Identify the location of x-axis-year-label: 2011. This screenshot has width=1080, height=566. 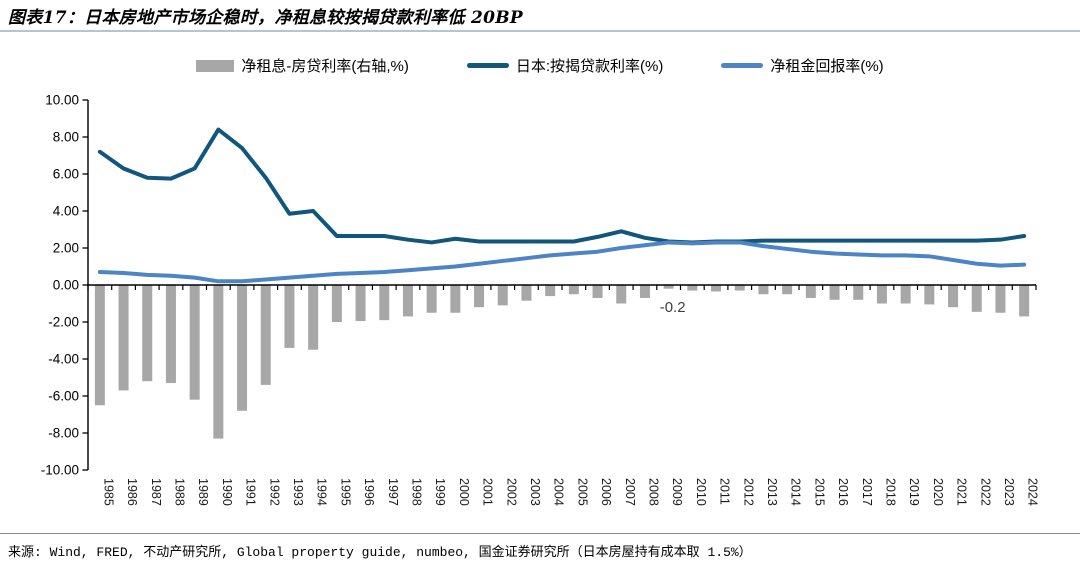
(725, 491).